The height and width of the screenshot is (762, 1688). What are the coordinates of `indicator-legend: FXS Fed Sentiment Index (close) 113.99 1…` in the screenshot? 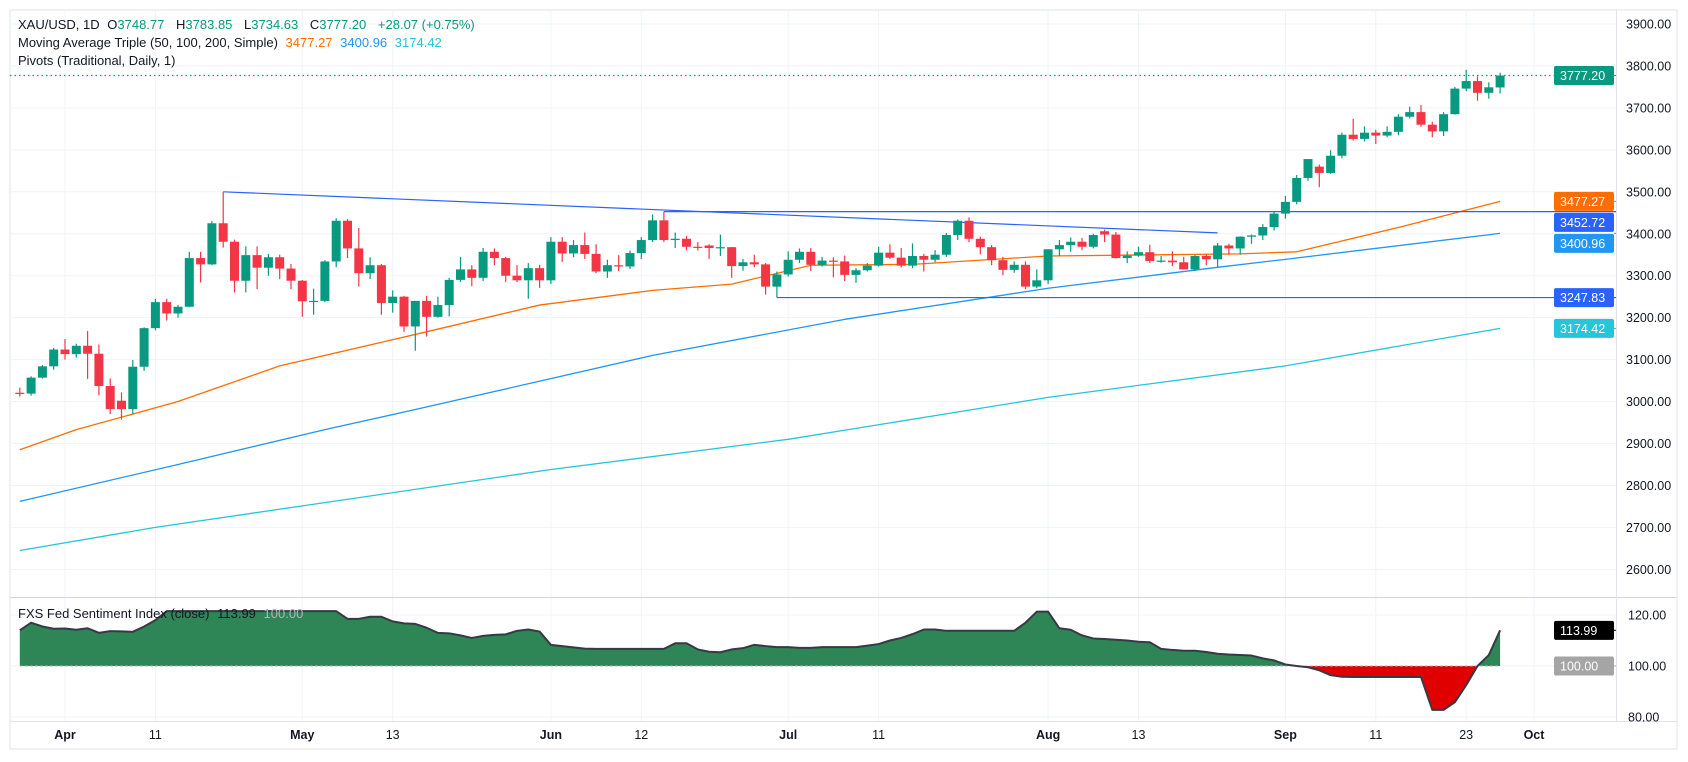 It's located at (162, 614).